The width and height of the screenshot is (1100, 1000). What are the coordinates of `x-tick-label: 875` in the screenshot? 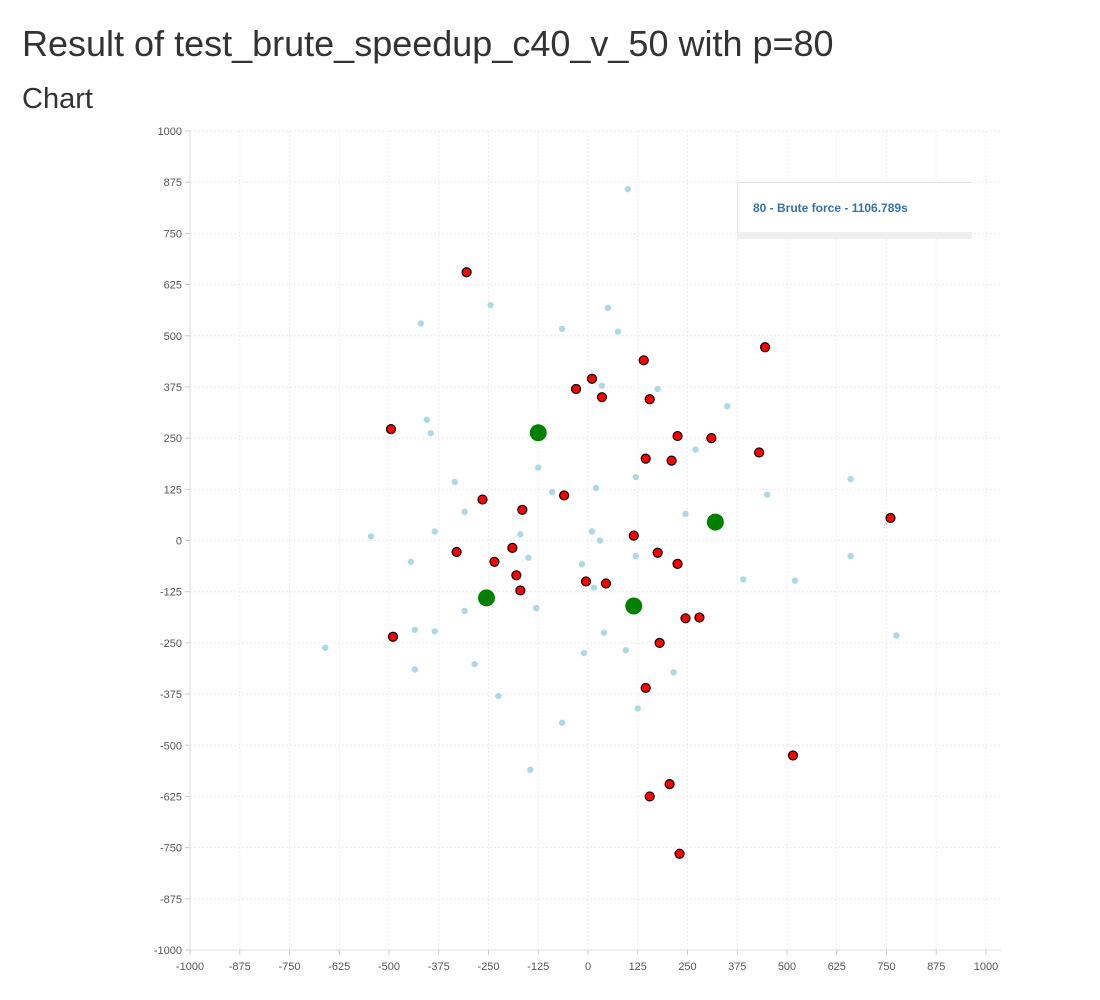 It's located at (936, 967).